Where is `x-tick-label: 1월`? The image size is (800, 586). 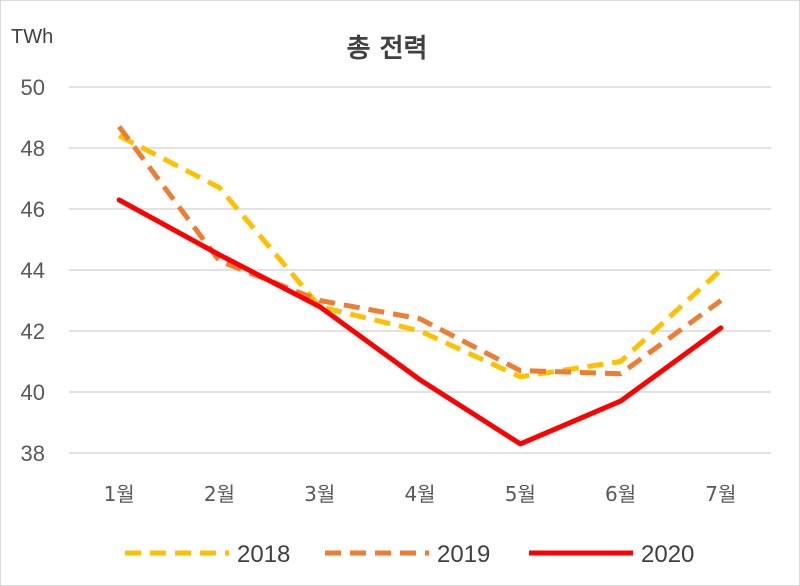
x-tick-label: 1월 is located at coordinates (119, 494).